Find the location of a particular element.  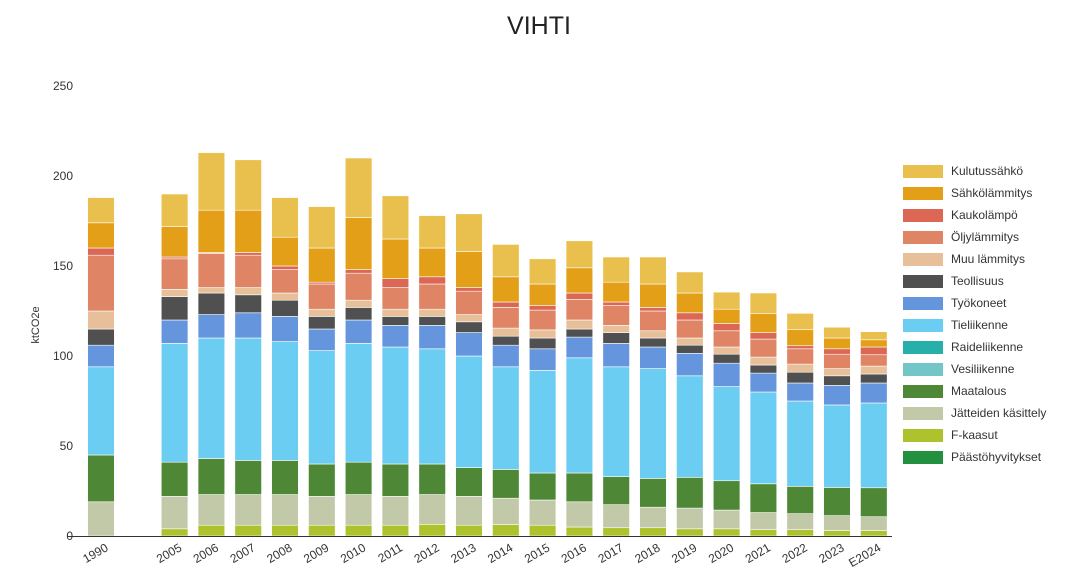

legend-item: Maatalous is located at coordinates (974, 391).